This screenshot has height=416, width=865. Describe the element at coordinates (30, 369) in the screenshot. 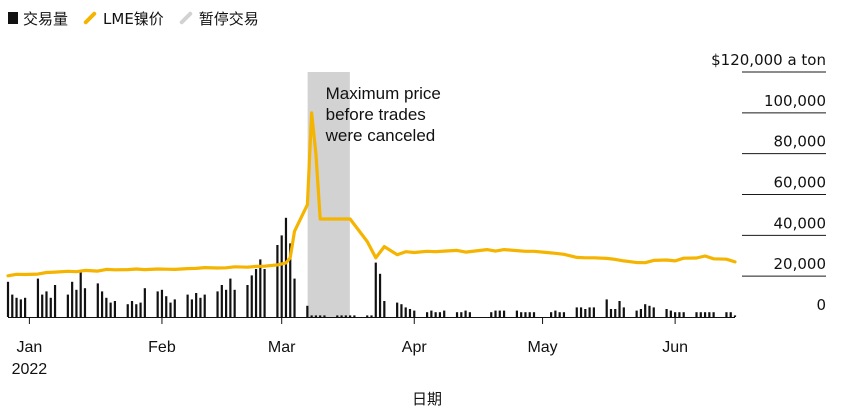

I see `x-tick-sublabel: 2022` at that location.